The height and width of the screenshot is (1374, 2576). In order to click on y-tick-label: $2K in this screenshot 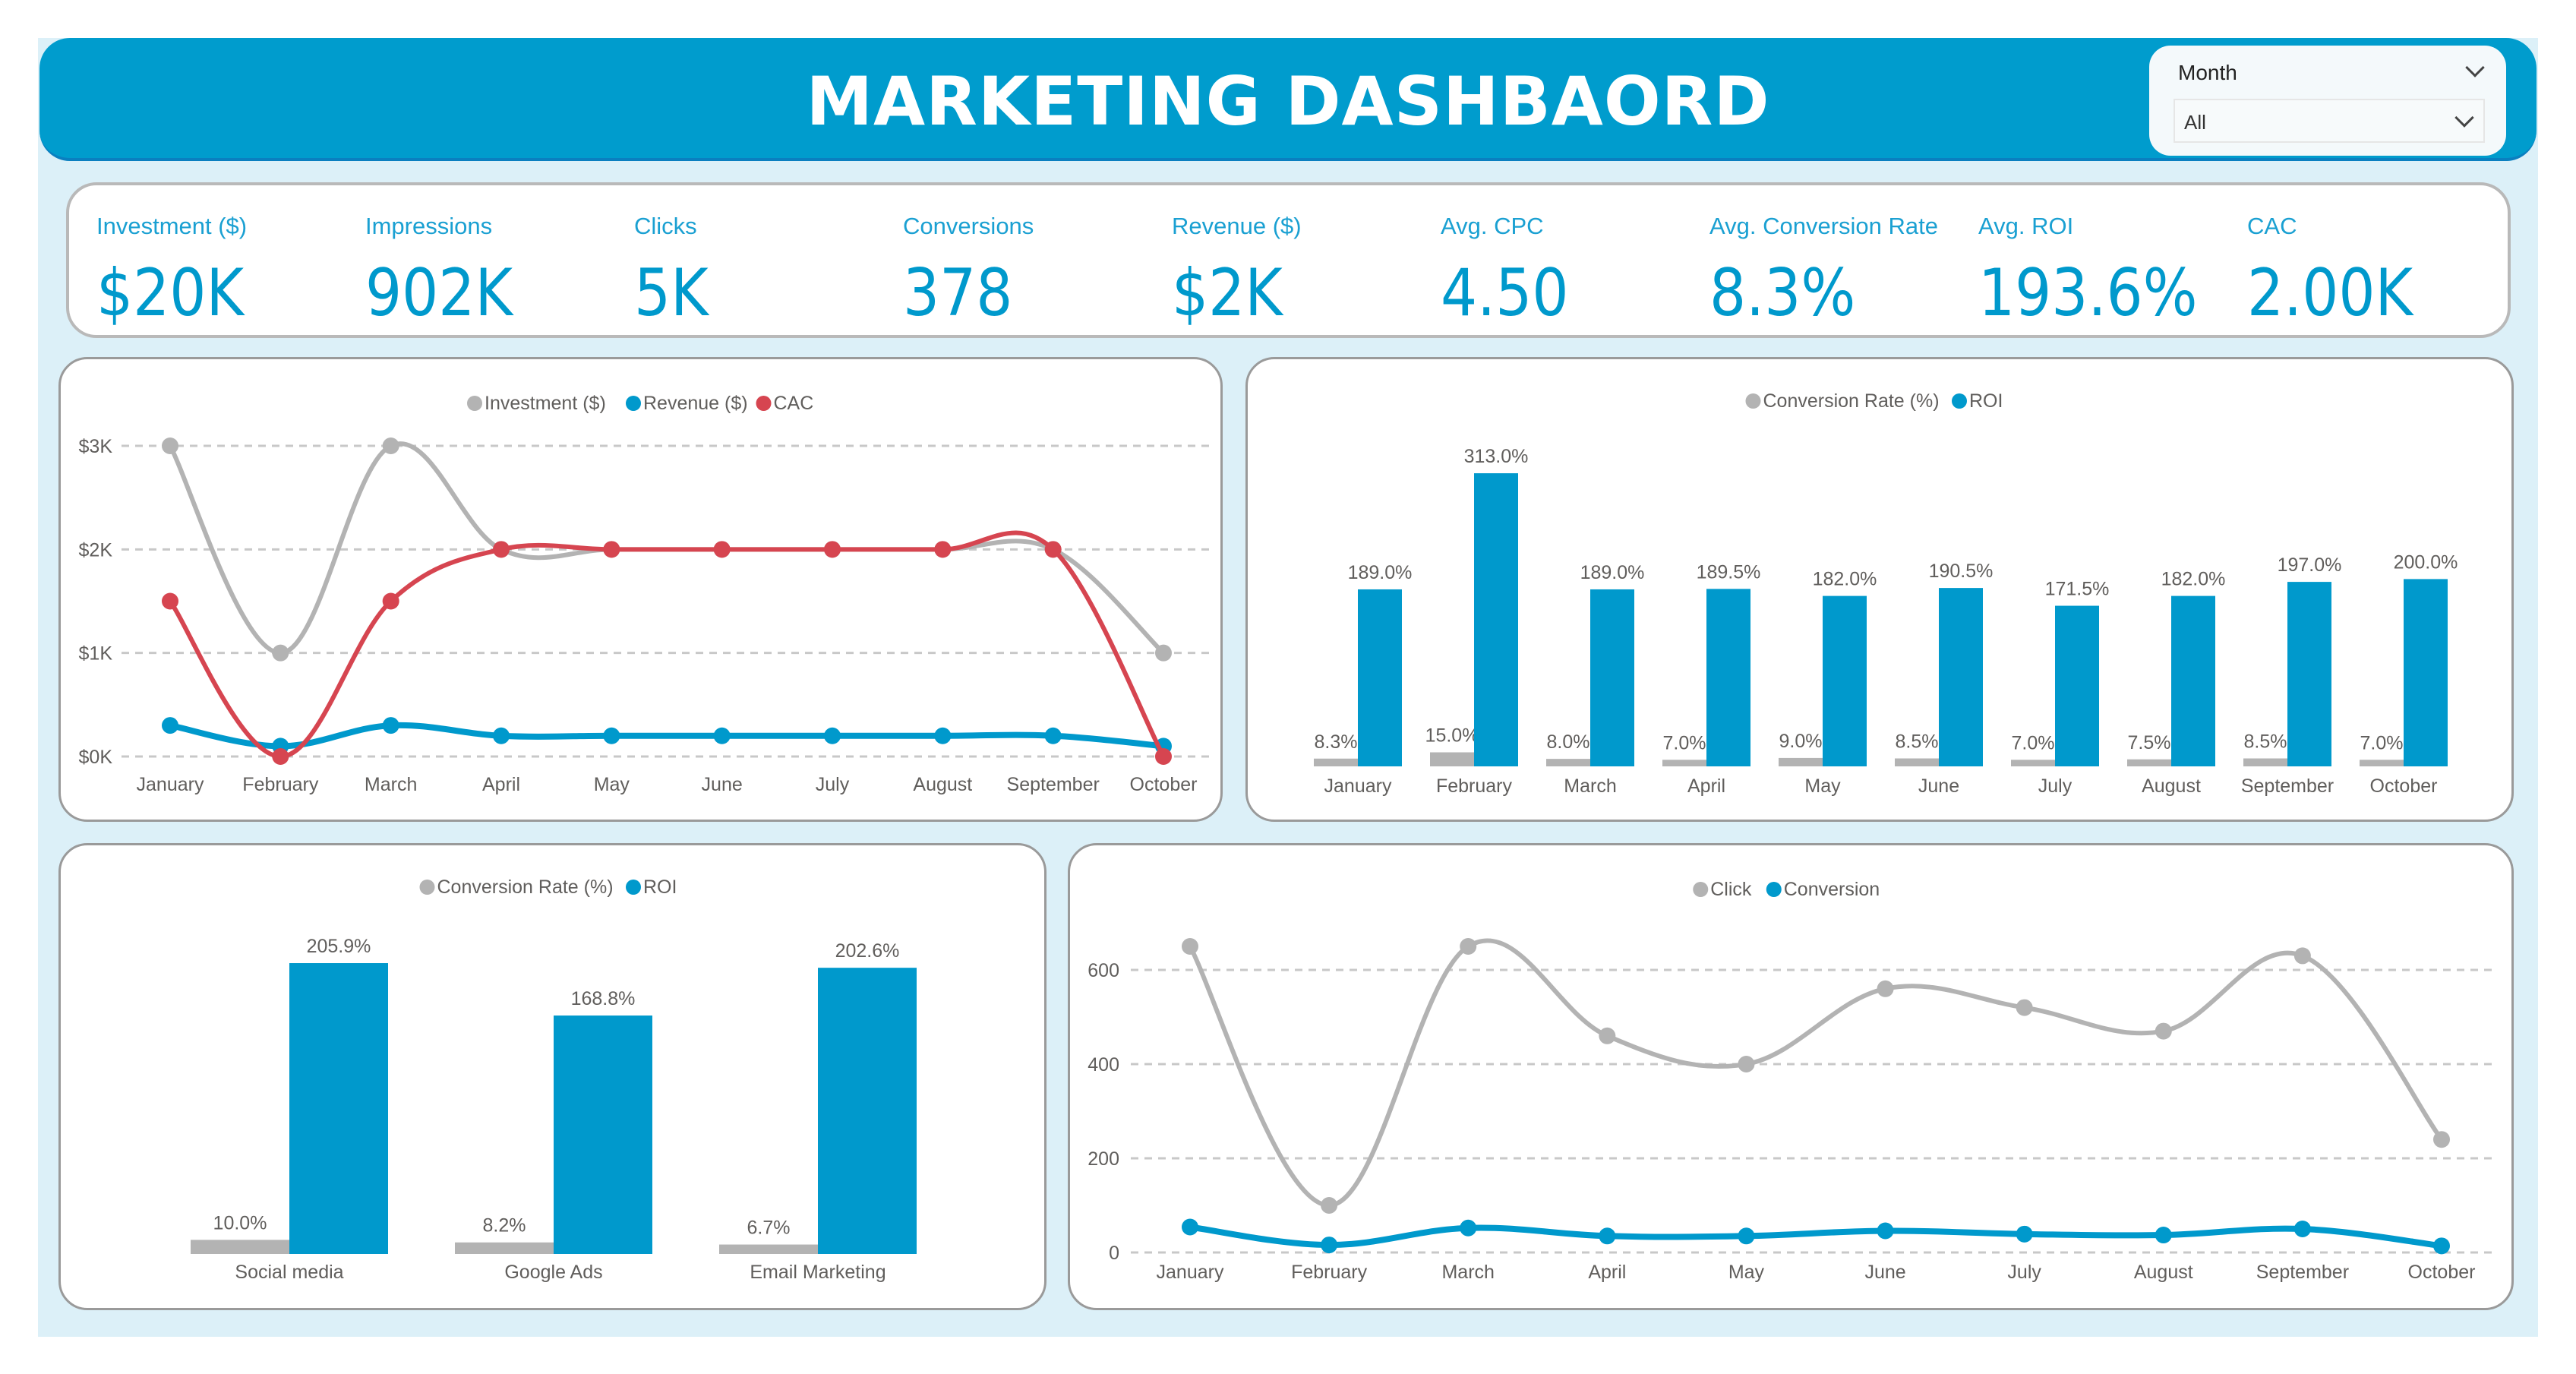, I will do `click(96, 550)`.